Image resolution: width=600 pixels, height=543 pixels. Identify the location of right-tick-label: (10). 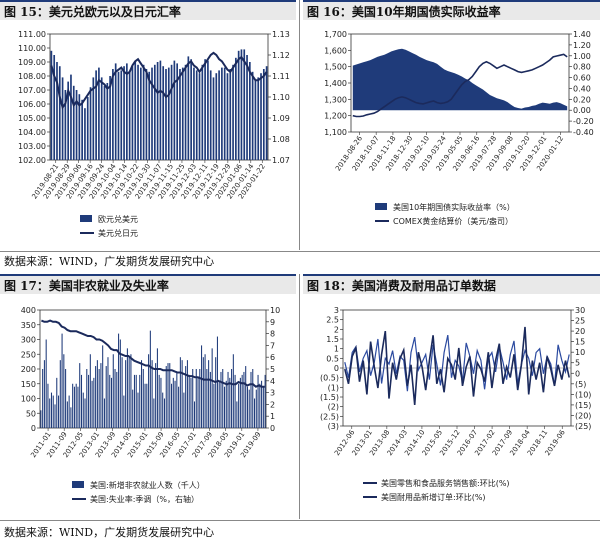
(583, 394).